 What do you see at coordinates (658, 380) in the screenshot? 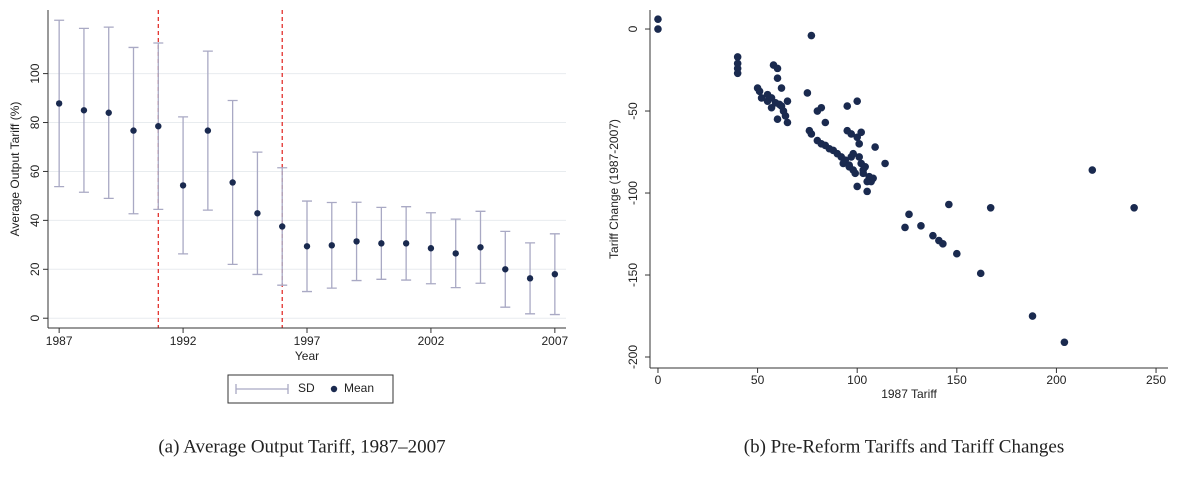
I see `x-tick-label: 0` at bounding box center [658, 380].